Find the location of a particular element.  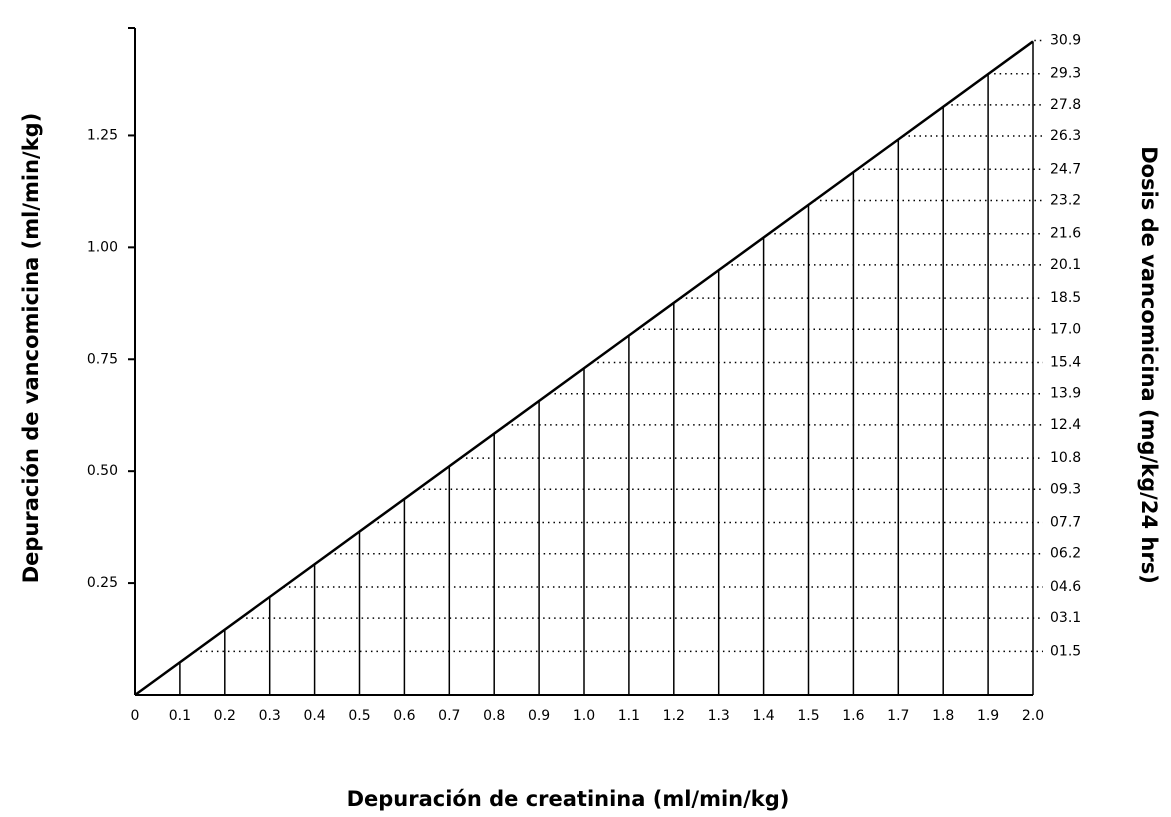

x-tick-label: 0.4 is located at coordinates (314, 716).